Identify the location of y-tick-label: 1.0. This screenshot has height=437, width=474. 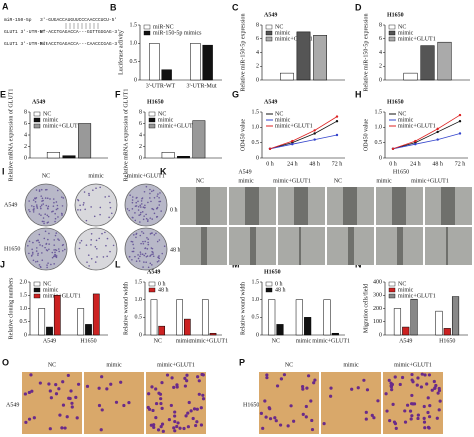
(256, 300).